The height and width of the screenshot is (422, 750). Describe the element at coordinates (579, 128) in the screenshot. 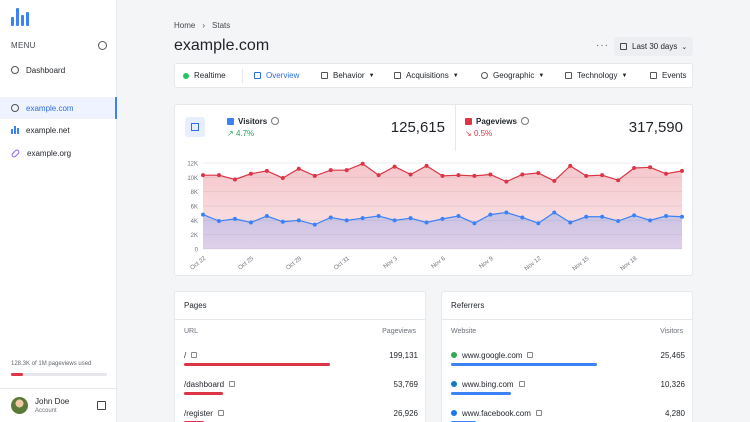

I see `pageviews-metric: Pageviews ↘ 0.5% 317,590` at that location.